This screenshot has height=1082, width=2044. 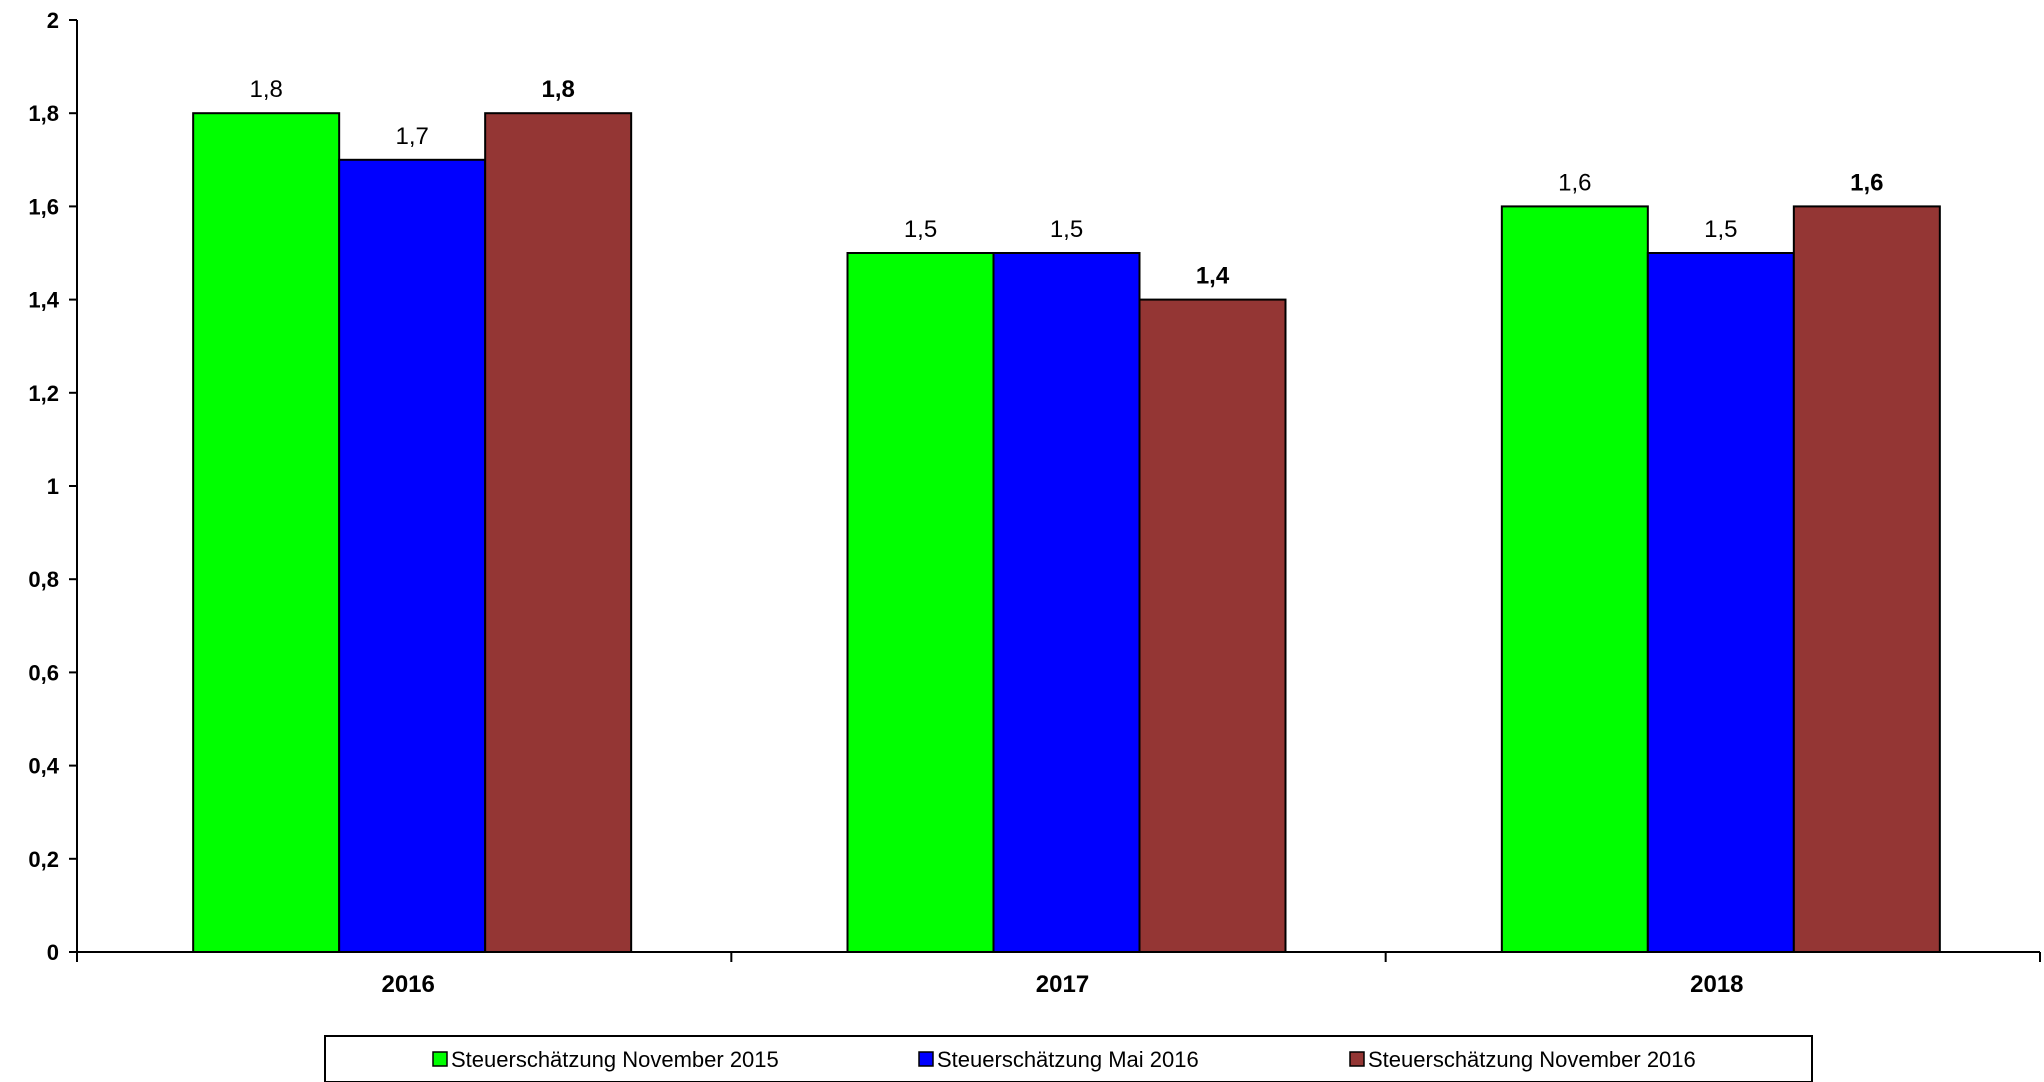 I want to click on data-label: 1,4, so click(x=1213, y=276).